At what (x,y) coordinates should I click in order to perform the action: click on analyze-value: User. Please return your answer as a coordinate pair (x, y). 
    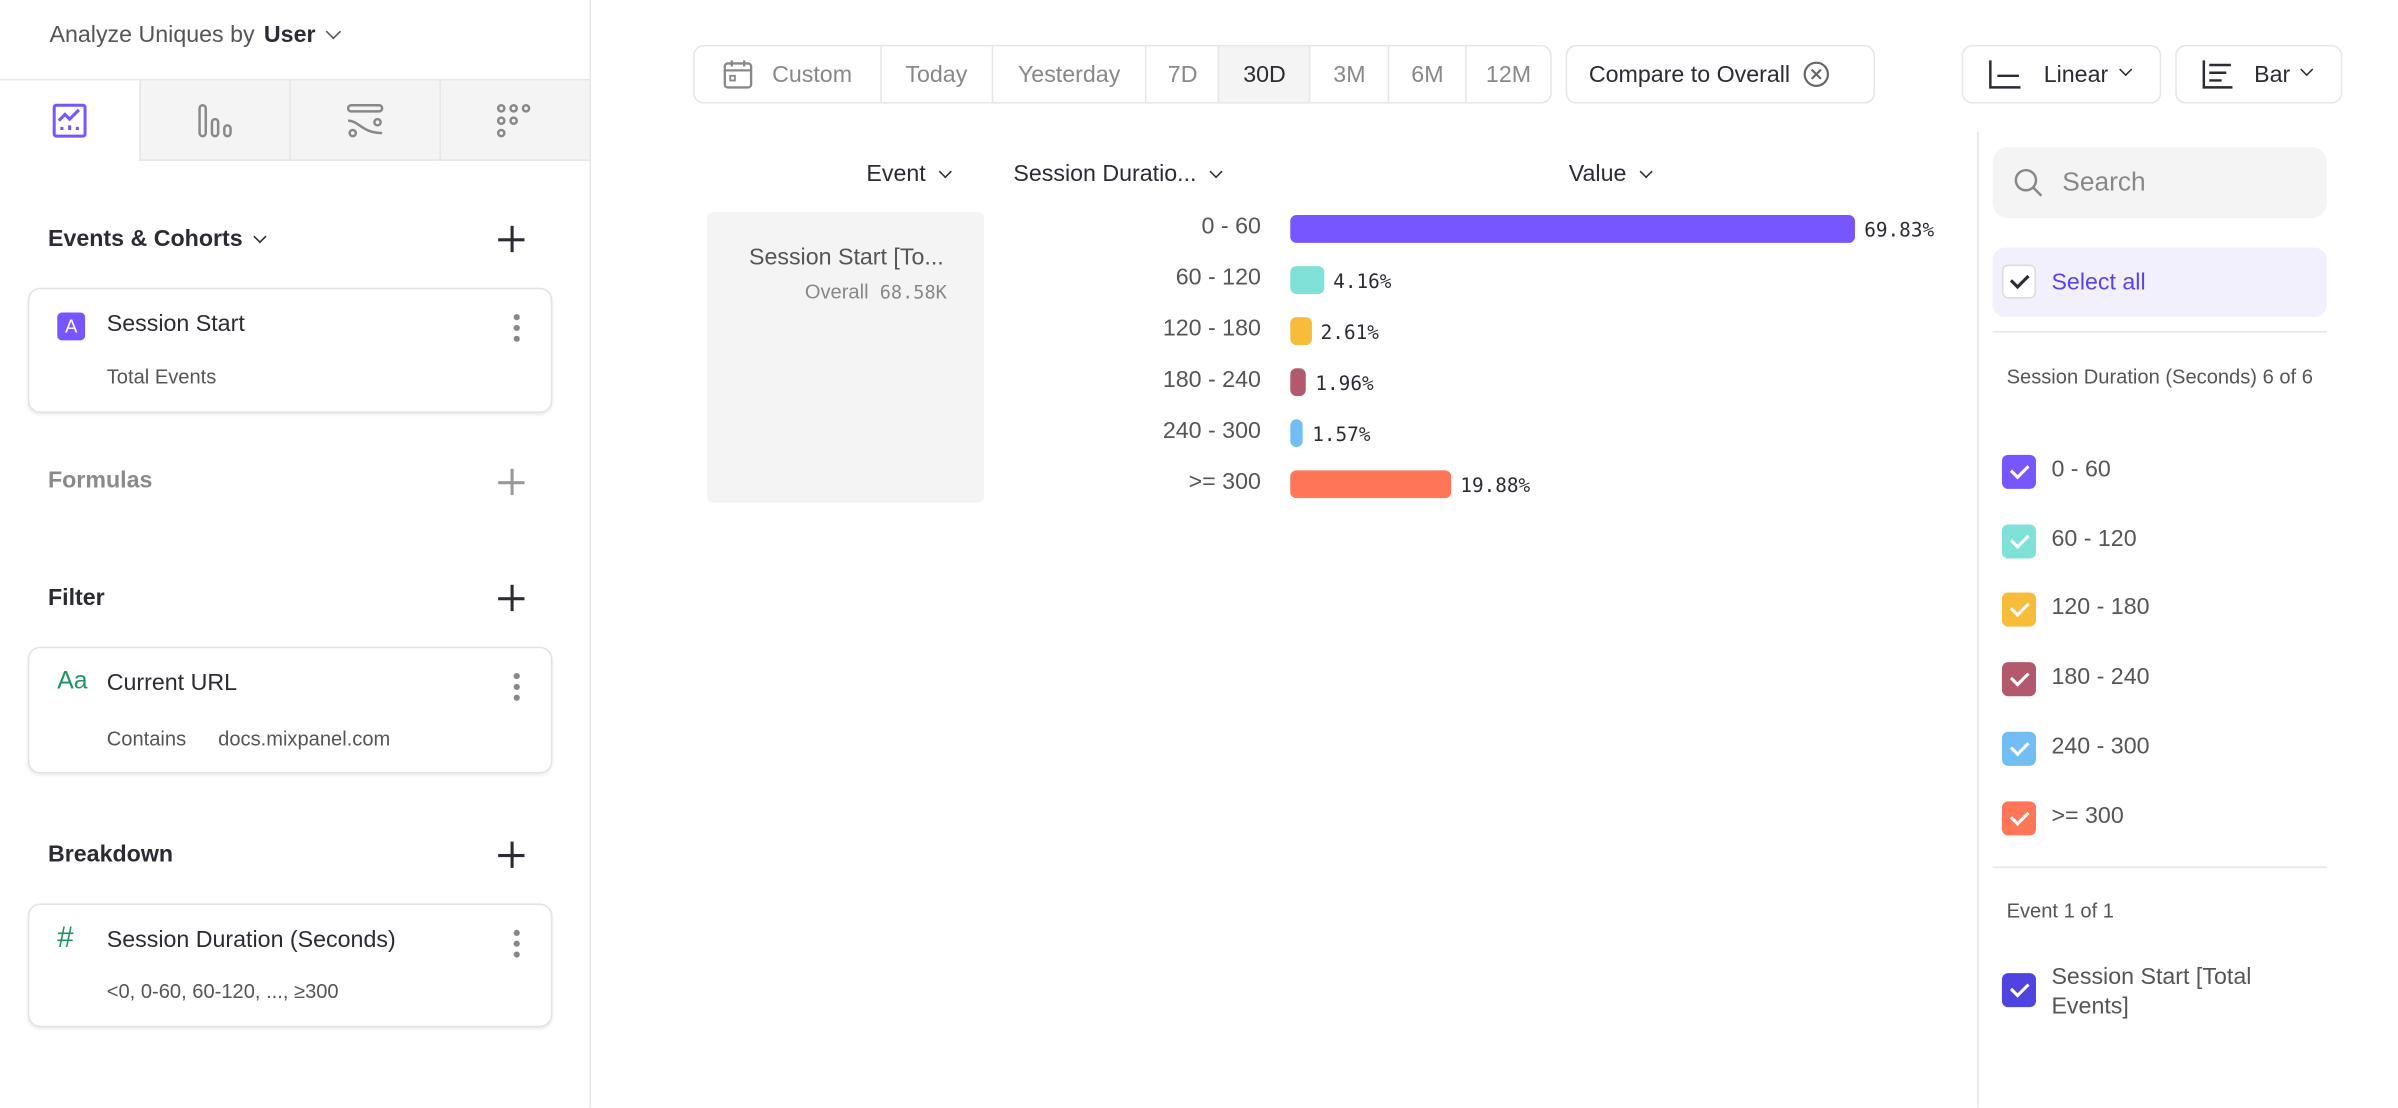
    Looking at the image, I should click on (289, 34).